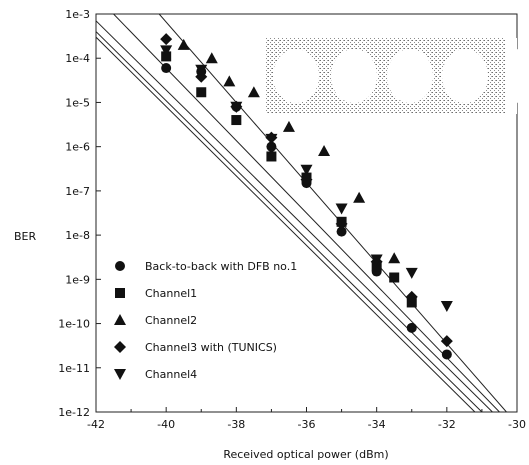 The width and height of the screenshot is (529, 465). Describe the element at coordinates (171, 293) in the screenshot. I see `legend-label: Channel1` at that location.